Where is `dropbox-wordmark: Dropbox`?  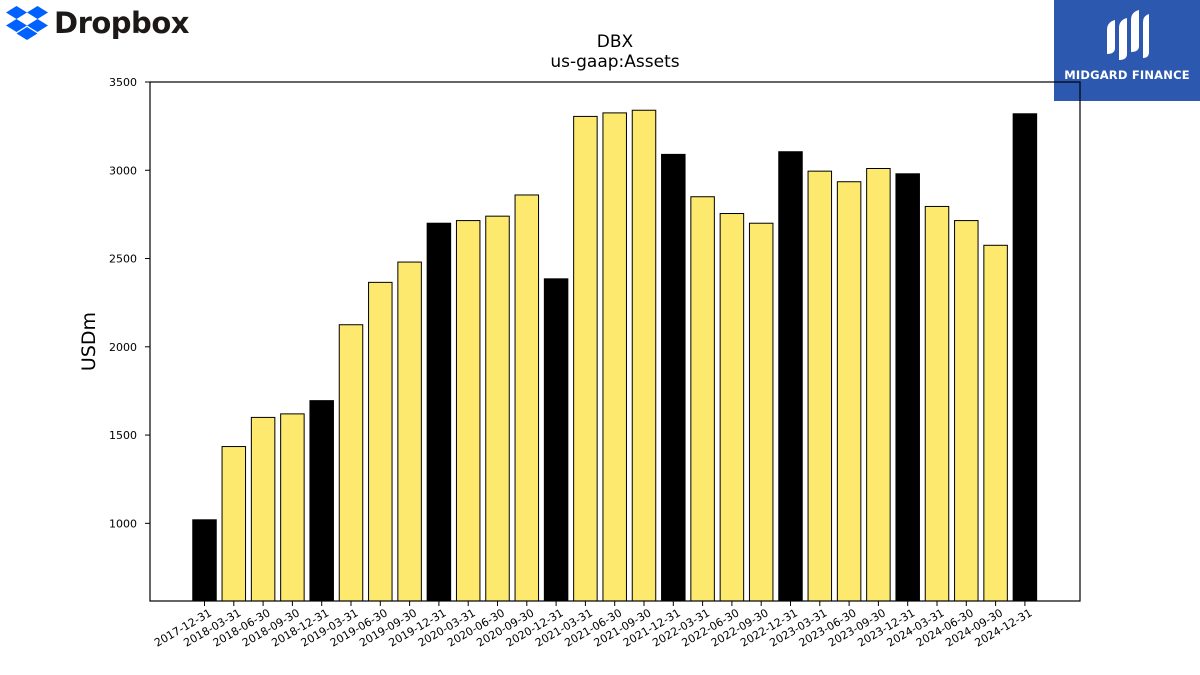 dropbox-wordmark: Dropbox is located at coordinates (121, 23).